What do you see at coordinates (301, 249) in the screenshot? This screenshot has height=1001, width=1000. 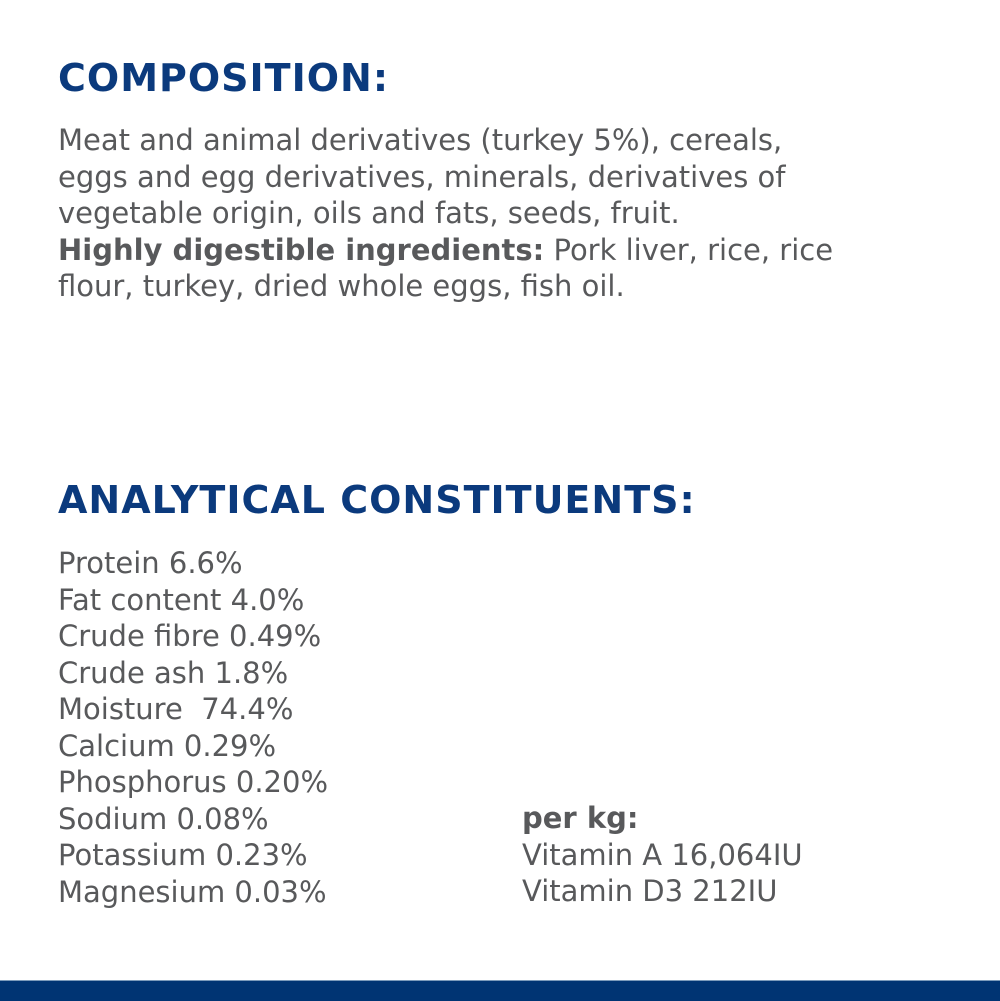 I see `highlight-label: Highly digestible ingredients:` at bounding box center [301, 249].